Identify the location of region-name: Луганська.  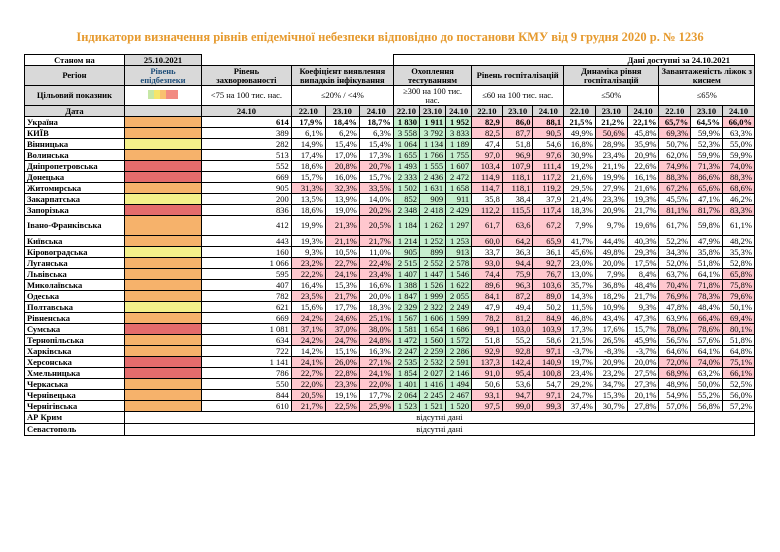
(74, 263).